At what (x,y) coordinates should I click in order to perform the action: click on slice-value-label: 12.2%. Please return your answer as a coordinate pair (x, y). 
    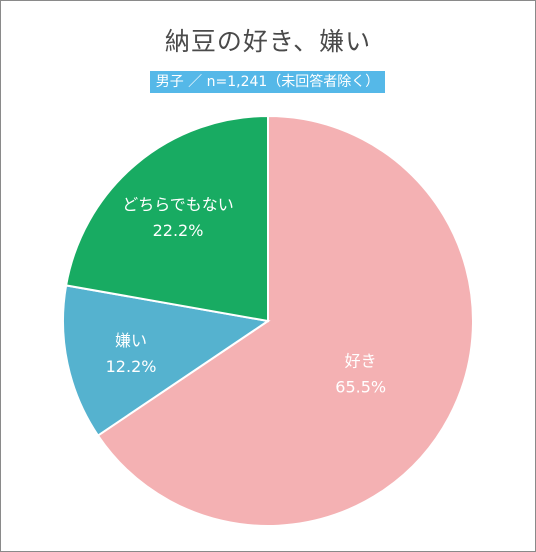
    Looking at the image, I should click on (131, 366).